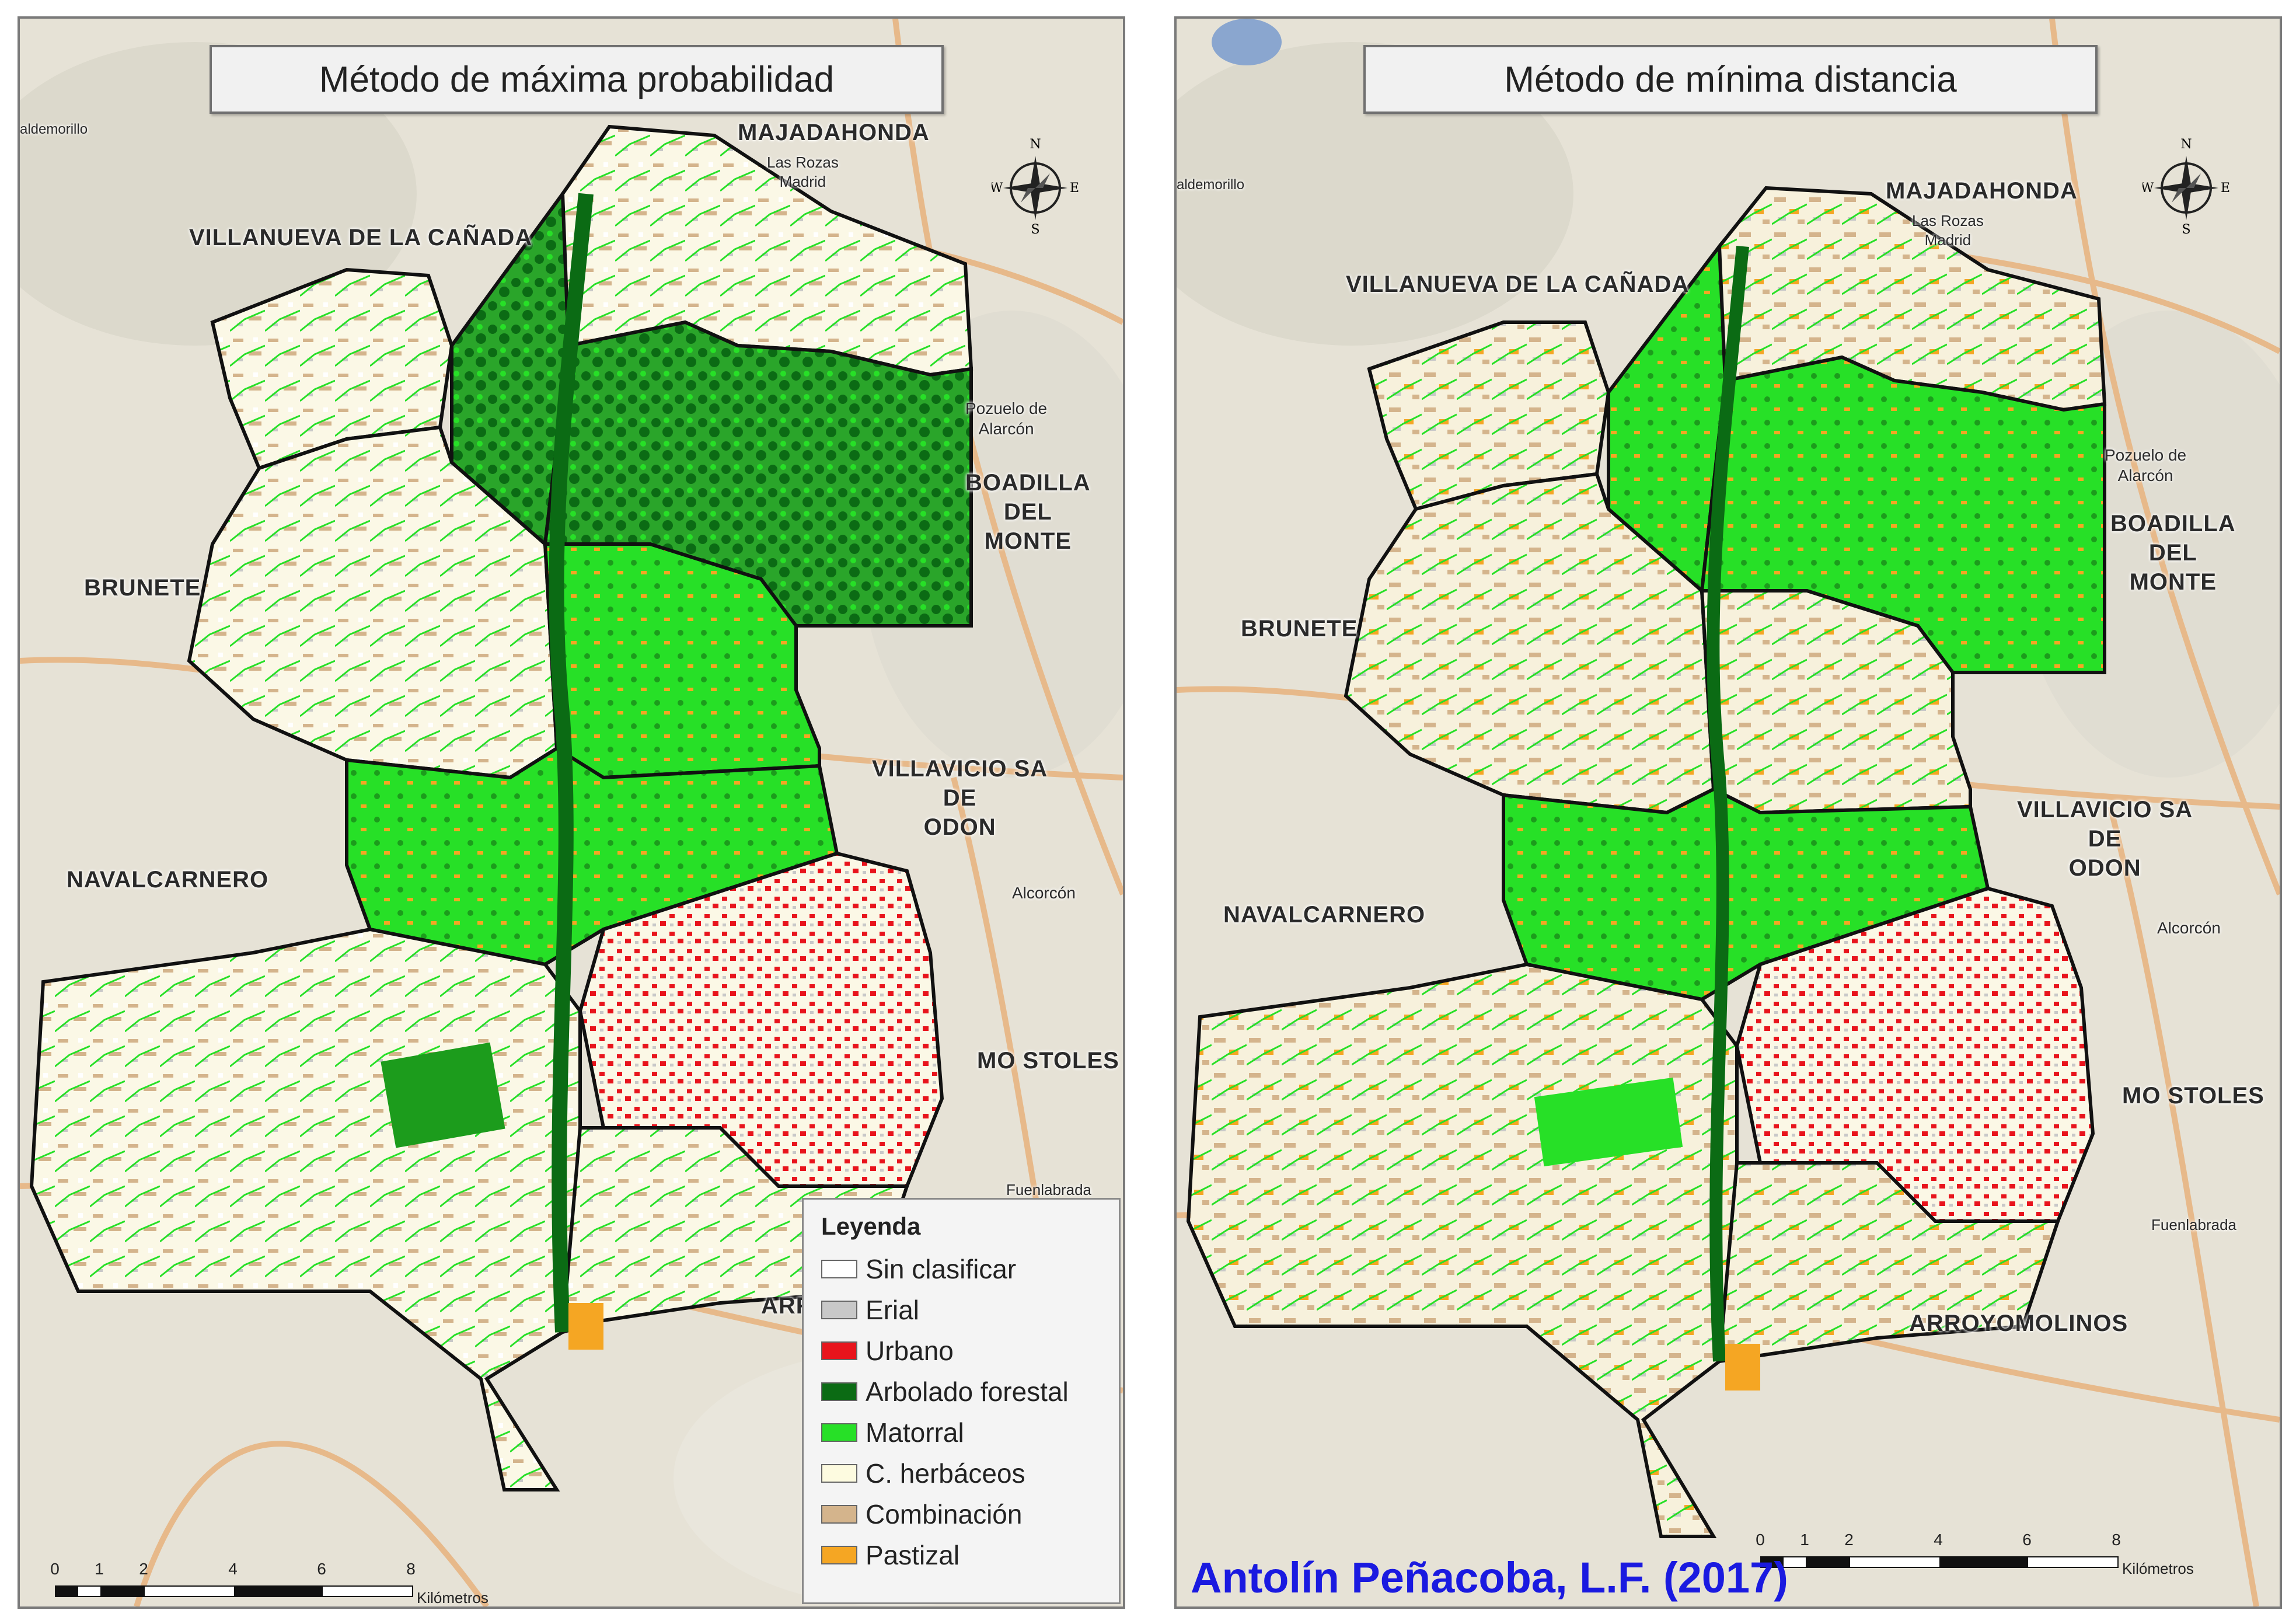  I want to click on legend-item: Sin clasificar, so click(961, 1269).